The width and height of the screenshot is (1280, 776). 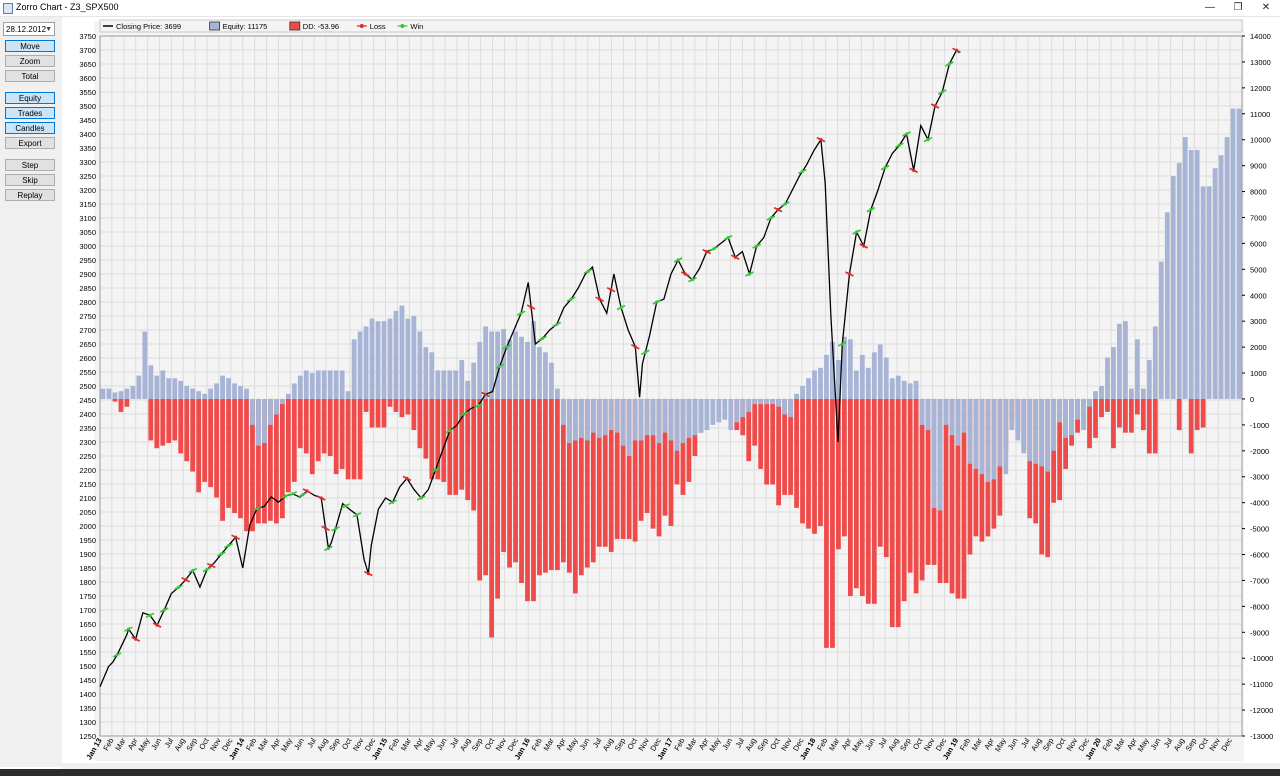 I want to click on y-right-tick-label: -7000, so click(x=1259, y=580).